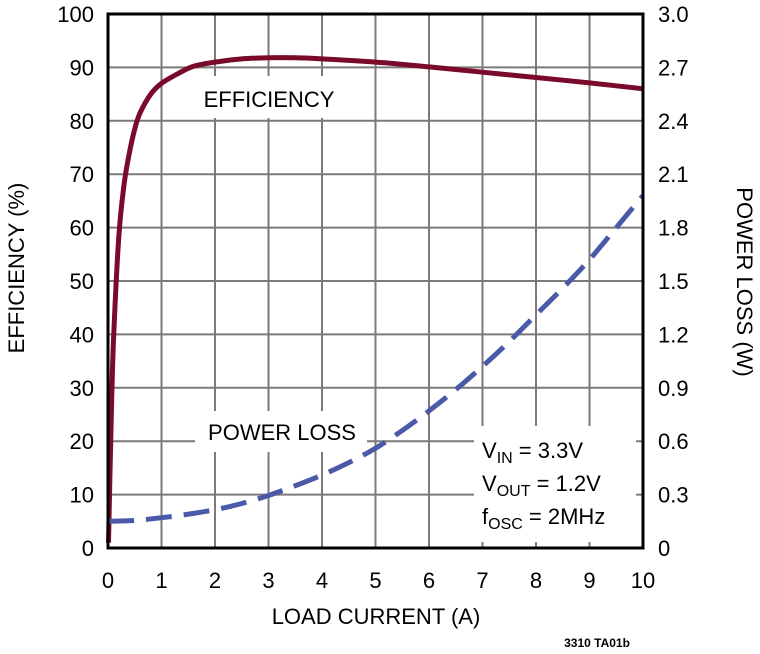  What do you see at coordinates (82, 334) in the screenshot?
I see `y-tick-label: 40` at bounding box center [82, 334].